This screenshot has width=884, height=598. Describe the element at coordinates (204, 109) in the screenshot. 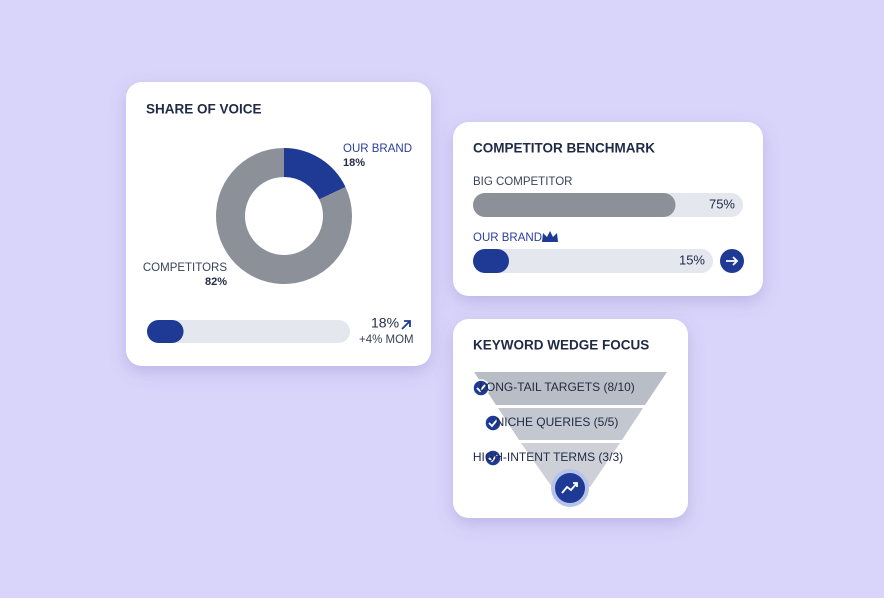

I see `card-title: SHARE OF VOICE` at that location.